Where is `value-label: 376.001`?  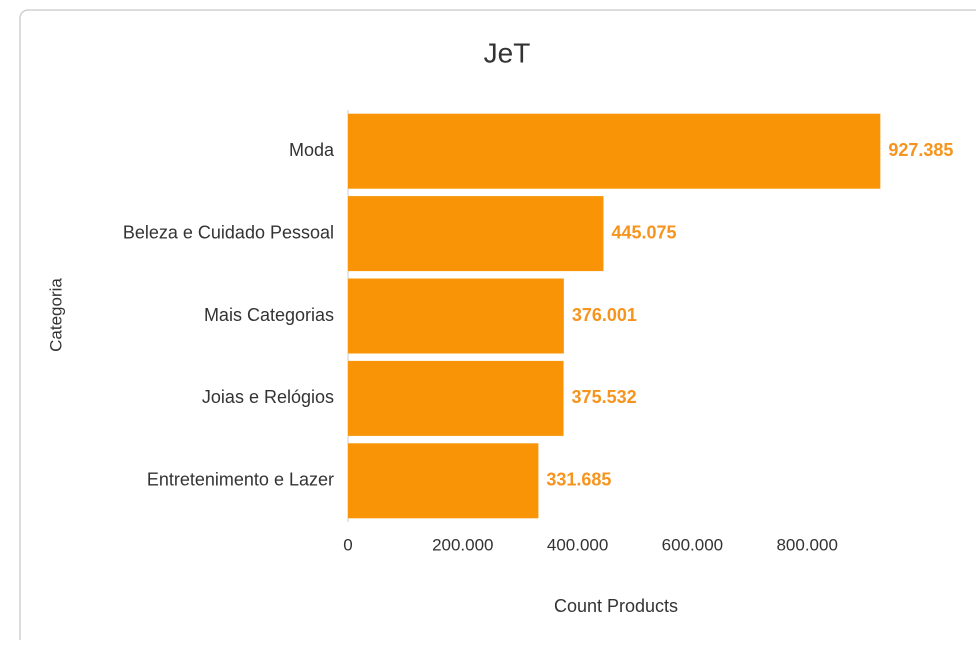
value-label: 376.001 is located at coordinates (604, 315).